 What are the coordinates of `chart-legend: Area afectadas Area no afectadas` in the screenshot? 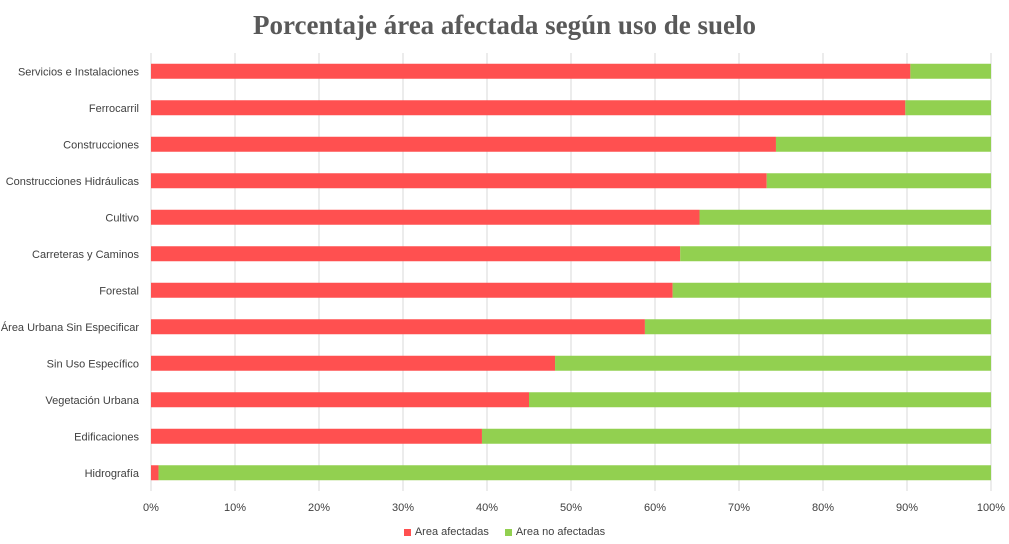 It's located at (504, 532).